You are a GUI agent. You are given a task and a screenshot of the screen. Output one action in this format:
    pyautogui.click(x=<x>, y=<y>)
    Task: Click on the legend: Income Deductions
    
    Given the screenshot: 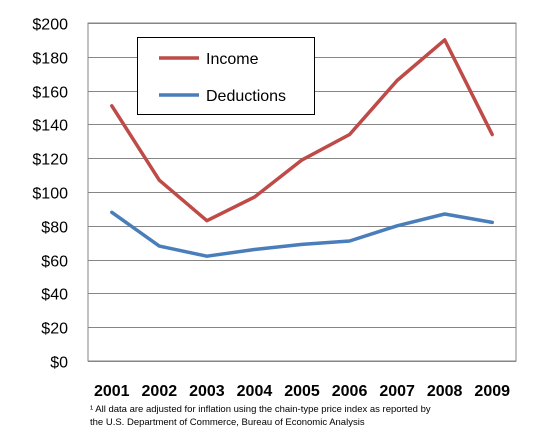 What is the action you would take?
    pyautogui.click(x=226, y=76)
    